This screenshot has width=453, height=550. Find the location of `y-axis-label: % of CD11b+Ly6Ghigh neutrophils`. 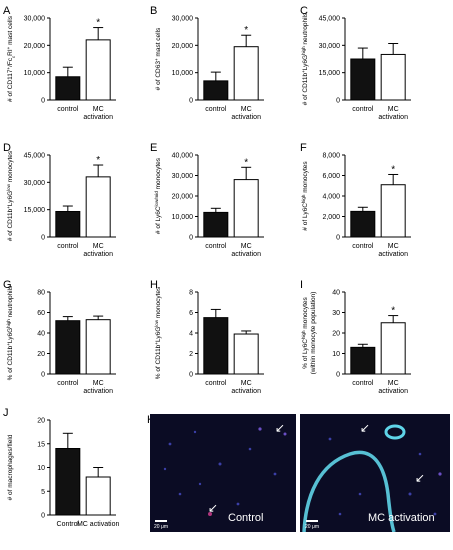

y-axis-label: % of CD11b+Ly6Ghigh neutrophils is located at coordinates (10, 332).